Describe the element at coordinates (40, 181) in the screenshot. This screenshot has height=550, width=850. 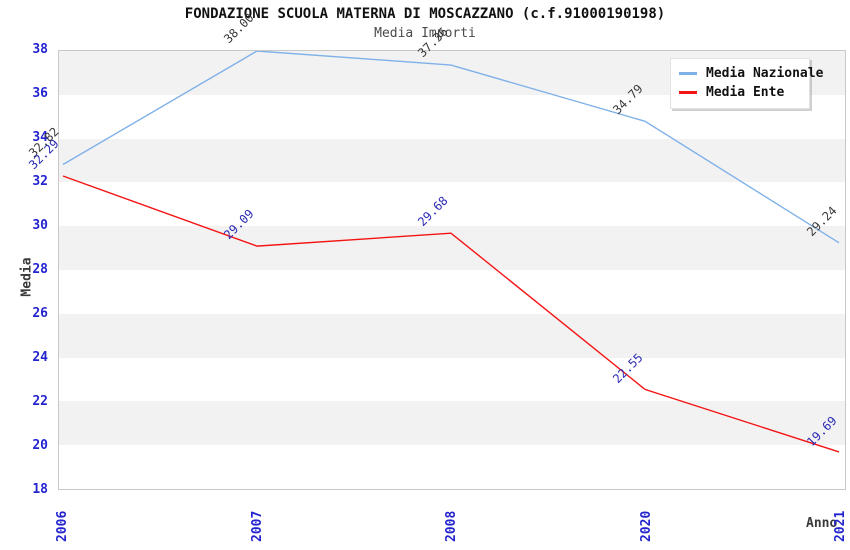
I see `y-tick-label: 32` at that location.